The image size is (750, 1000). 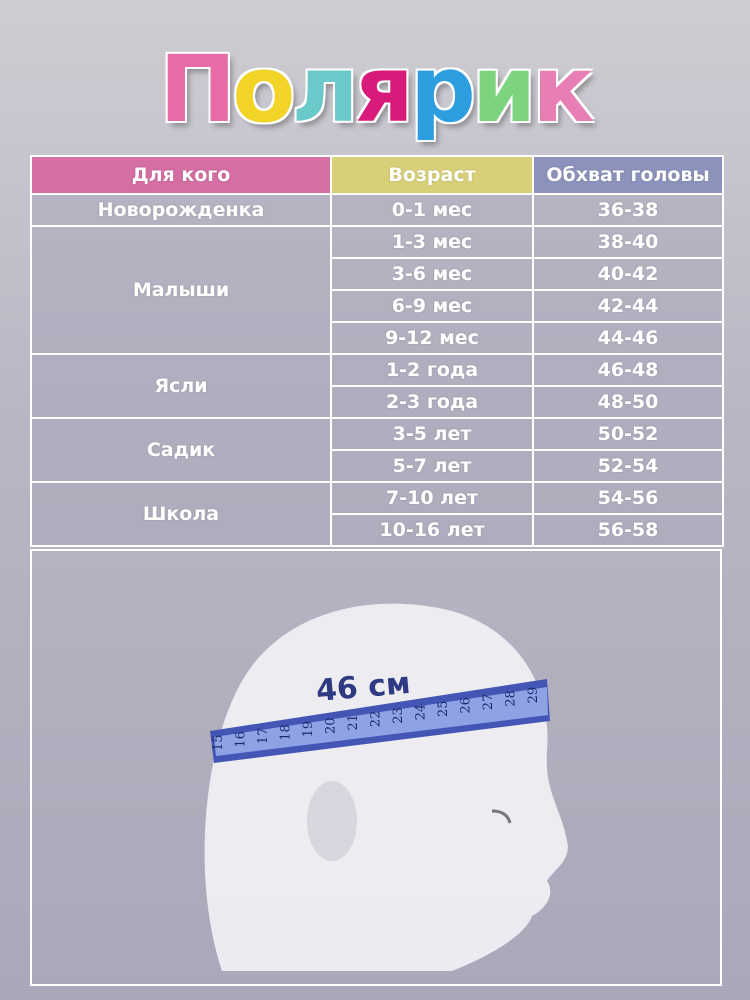 I want to click on header-age: Возраст, so click(x=432, y=175).